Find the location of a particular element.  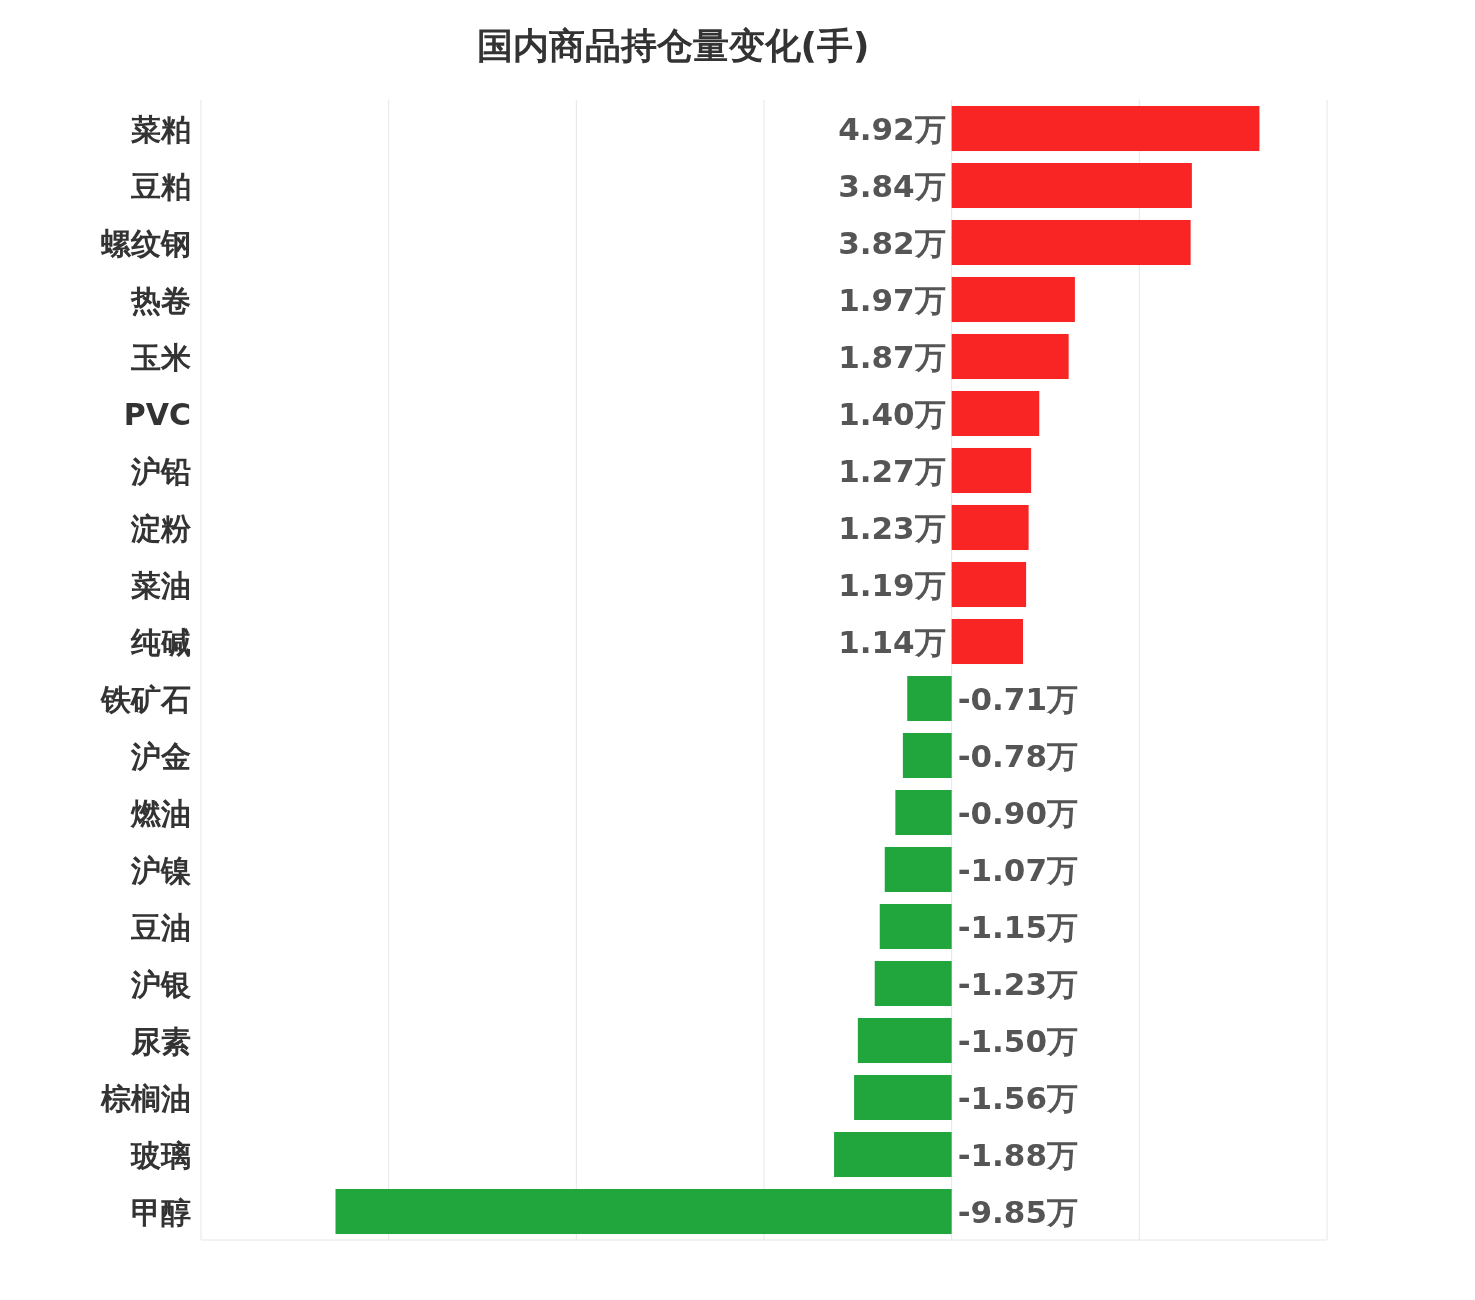

data-label: 1.14万 is located at coordinates (892, 641).